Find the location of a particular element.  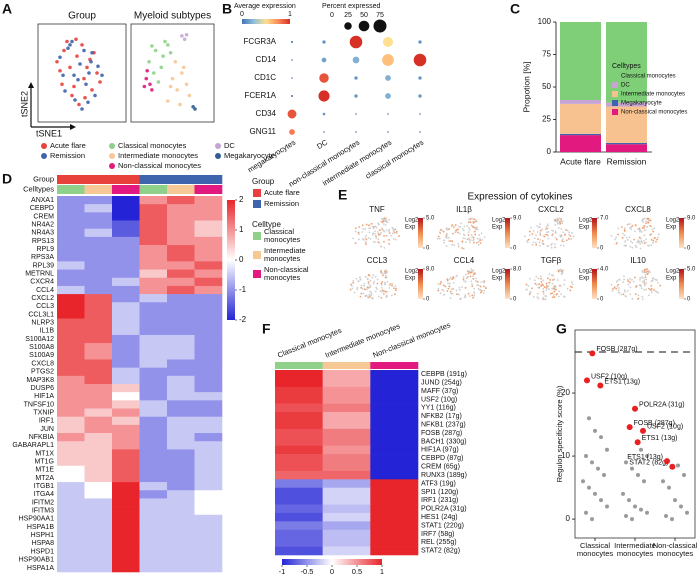

x-tick-label: Remission is located at coordinates (627, 161).